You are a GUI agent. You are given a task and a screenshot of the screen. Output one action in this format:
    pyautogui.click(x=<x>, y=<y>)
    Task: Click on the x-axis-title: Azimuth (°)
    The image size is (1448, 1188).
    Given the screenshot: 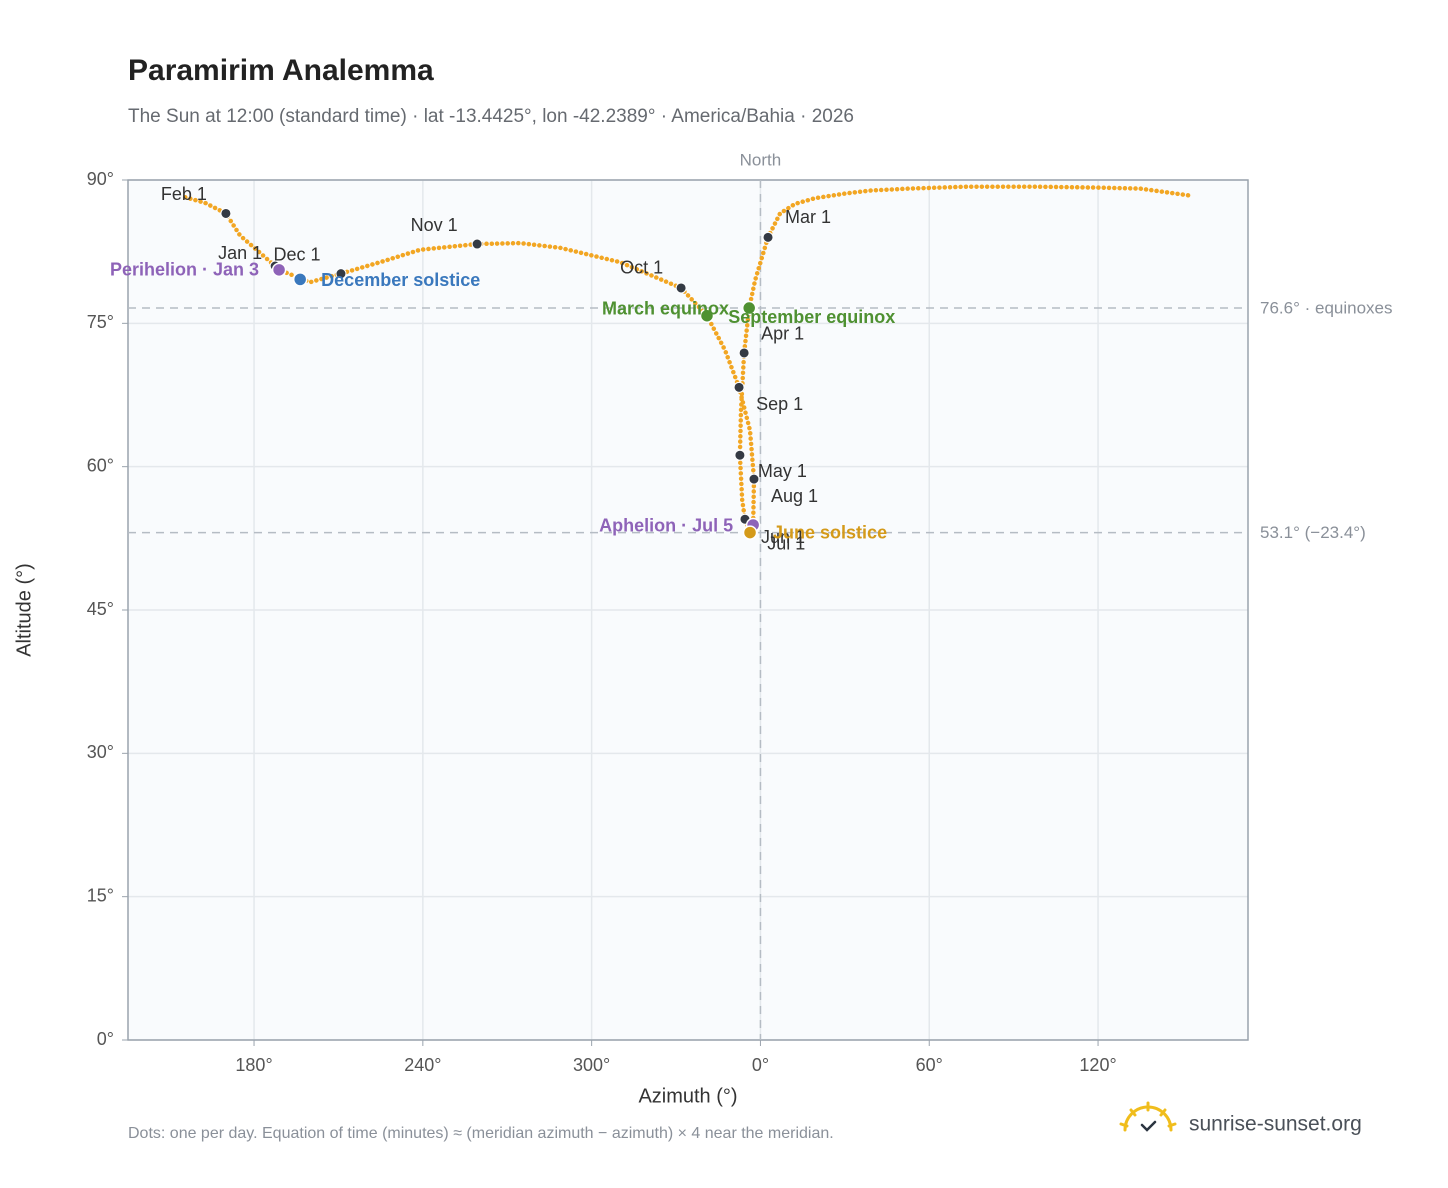 What is the action you would take?
    pyautogui.click(x=687, y=1096)
    